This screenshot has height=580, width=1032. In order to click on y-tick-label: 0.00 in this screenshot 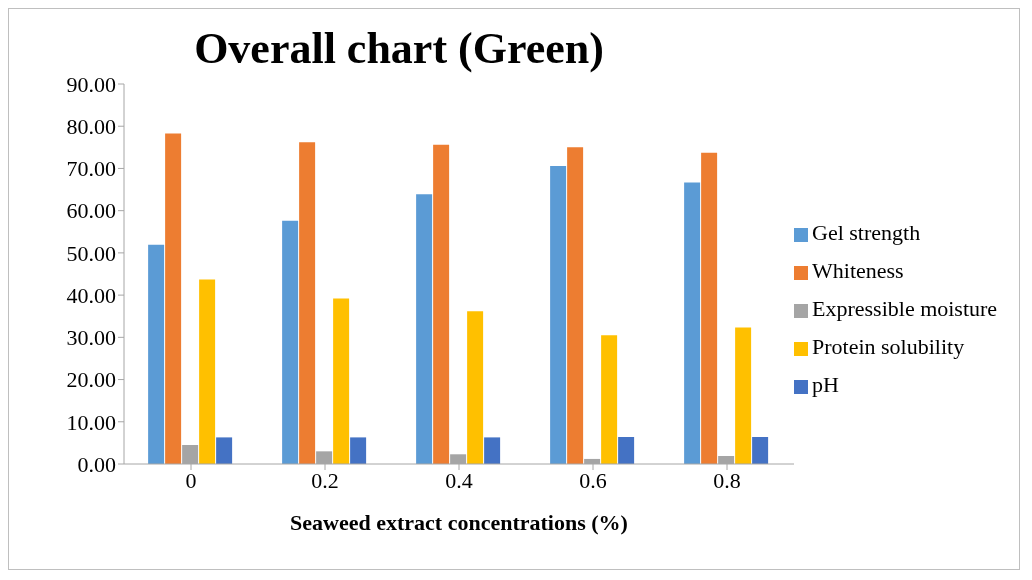, I will do `click(96, 464)`.